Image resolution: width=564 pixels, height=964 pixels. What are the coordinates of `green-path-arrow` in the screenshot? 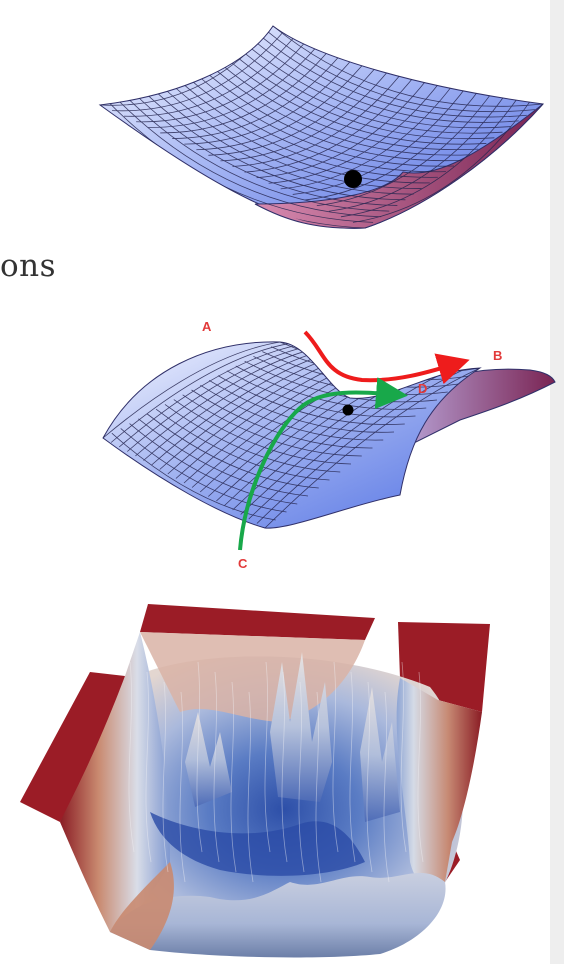 It's located at (323, 464).